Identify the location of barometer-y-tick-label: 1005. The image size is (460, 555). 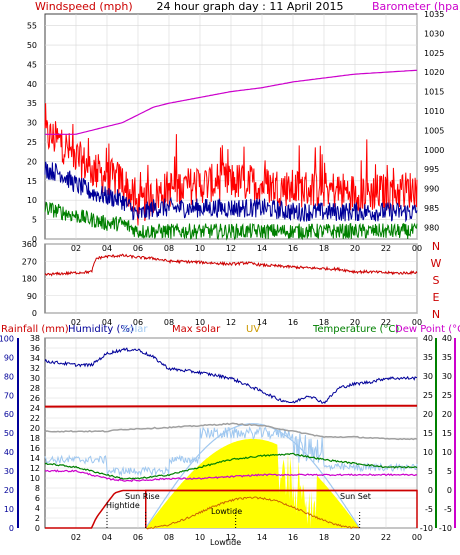
(434, 130).